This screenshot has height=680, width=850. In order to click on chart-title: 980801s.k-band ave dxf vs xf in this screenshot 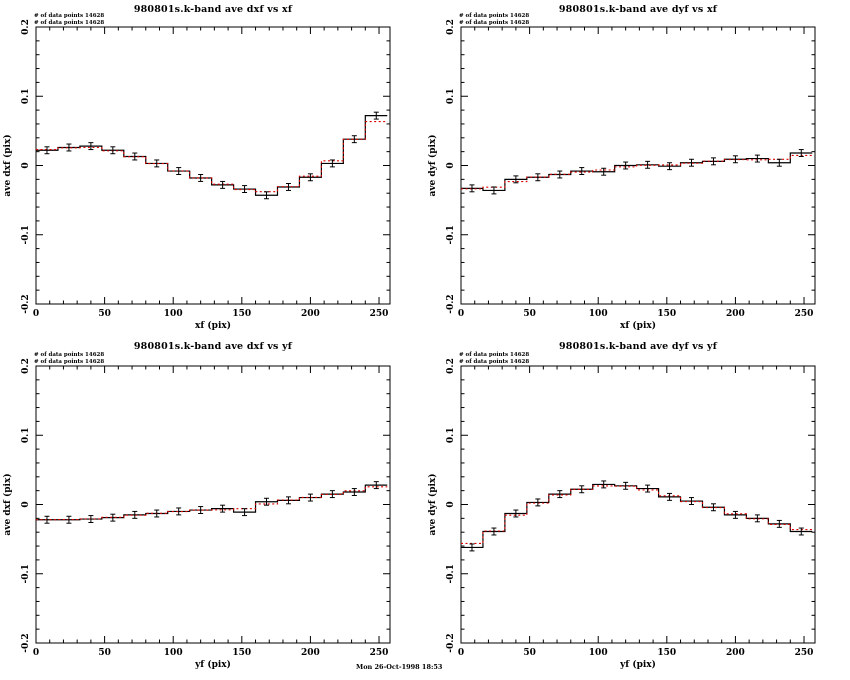, I will do `click(213, 9)`.